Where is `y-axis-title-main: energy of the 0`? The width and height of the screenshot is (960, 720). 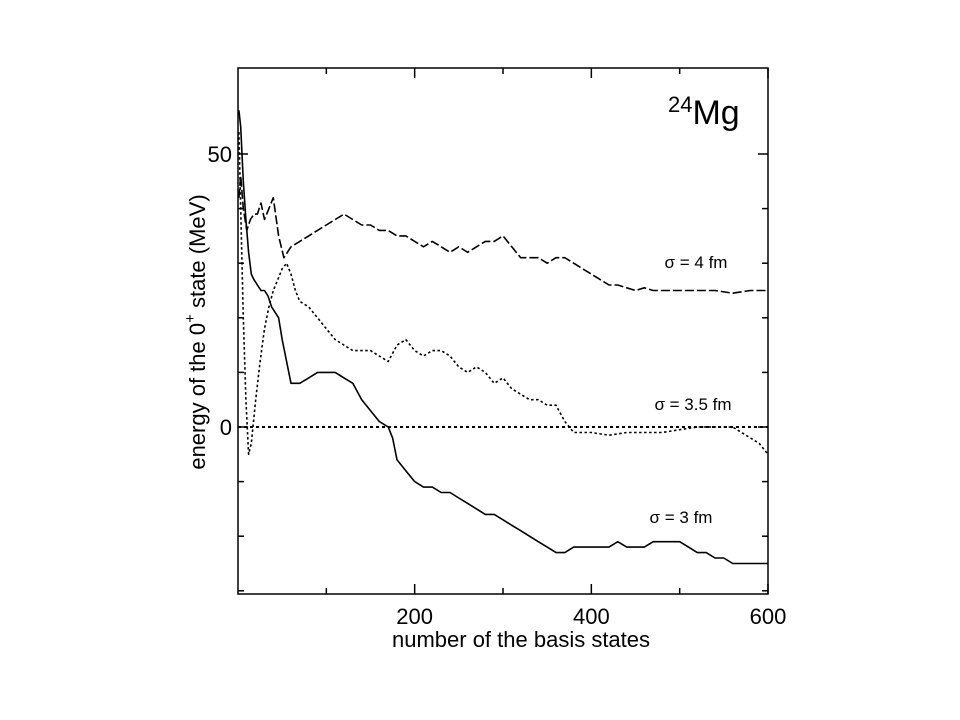
y-axis-title-main: energy of the 0 is located at coordinates (197, 396).